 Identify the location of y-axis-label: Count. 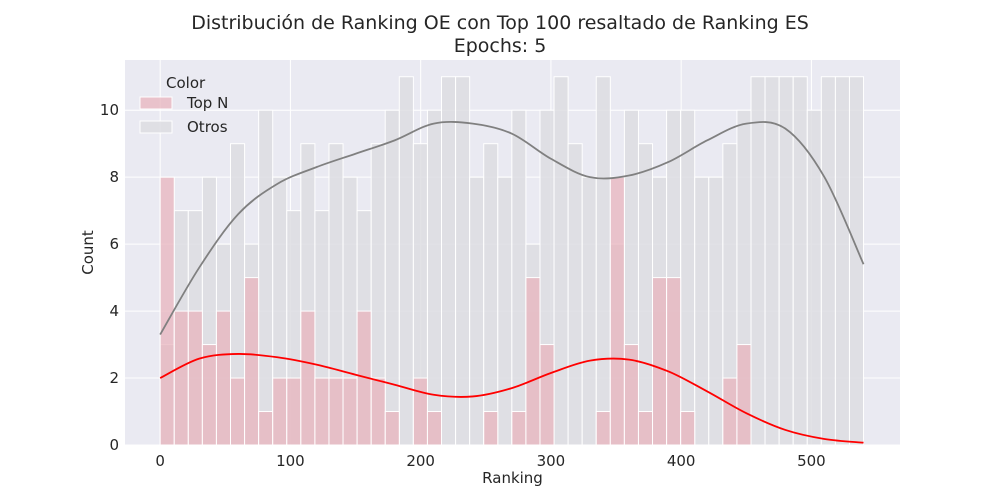
(88, 252).